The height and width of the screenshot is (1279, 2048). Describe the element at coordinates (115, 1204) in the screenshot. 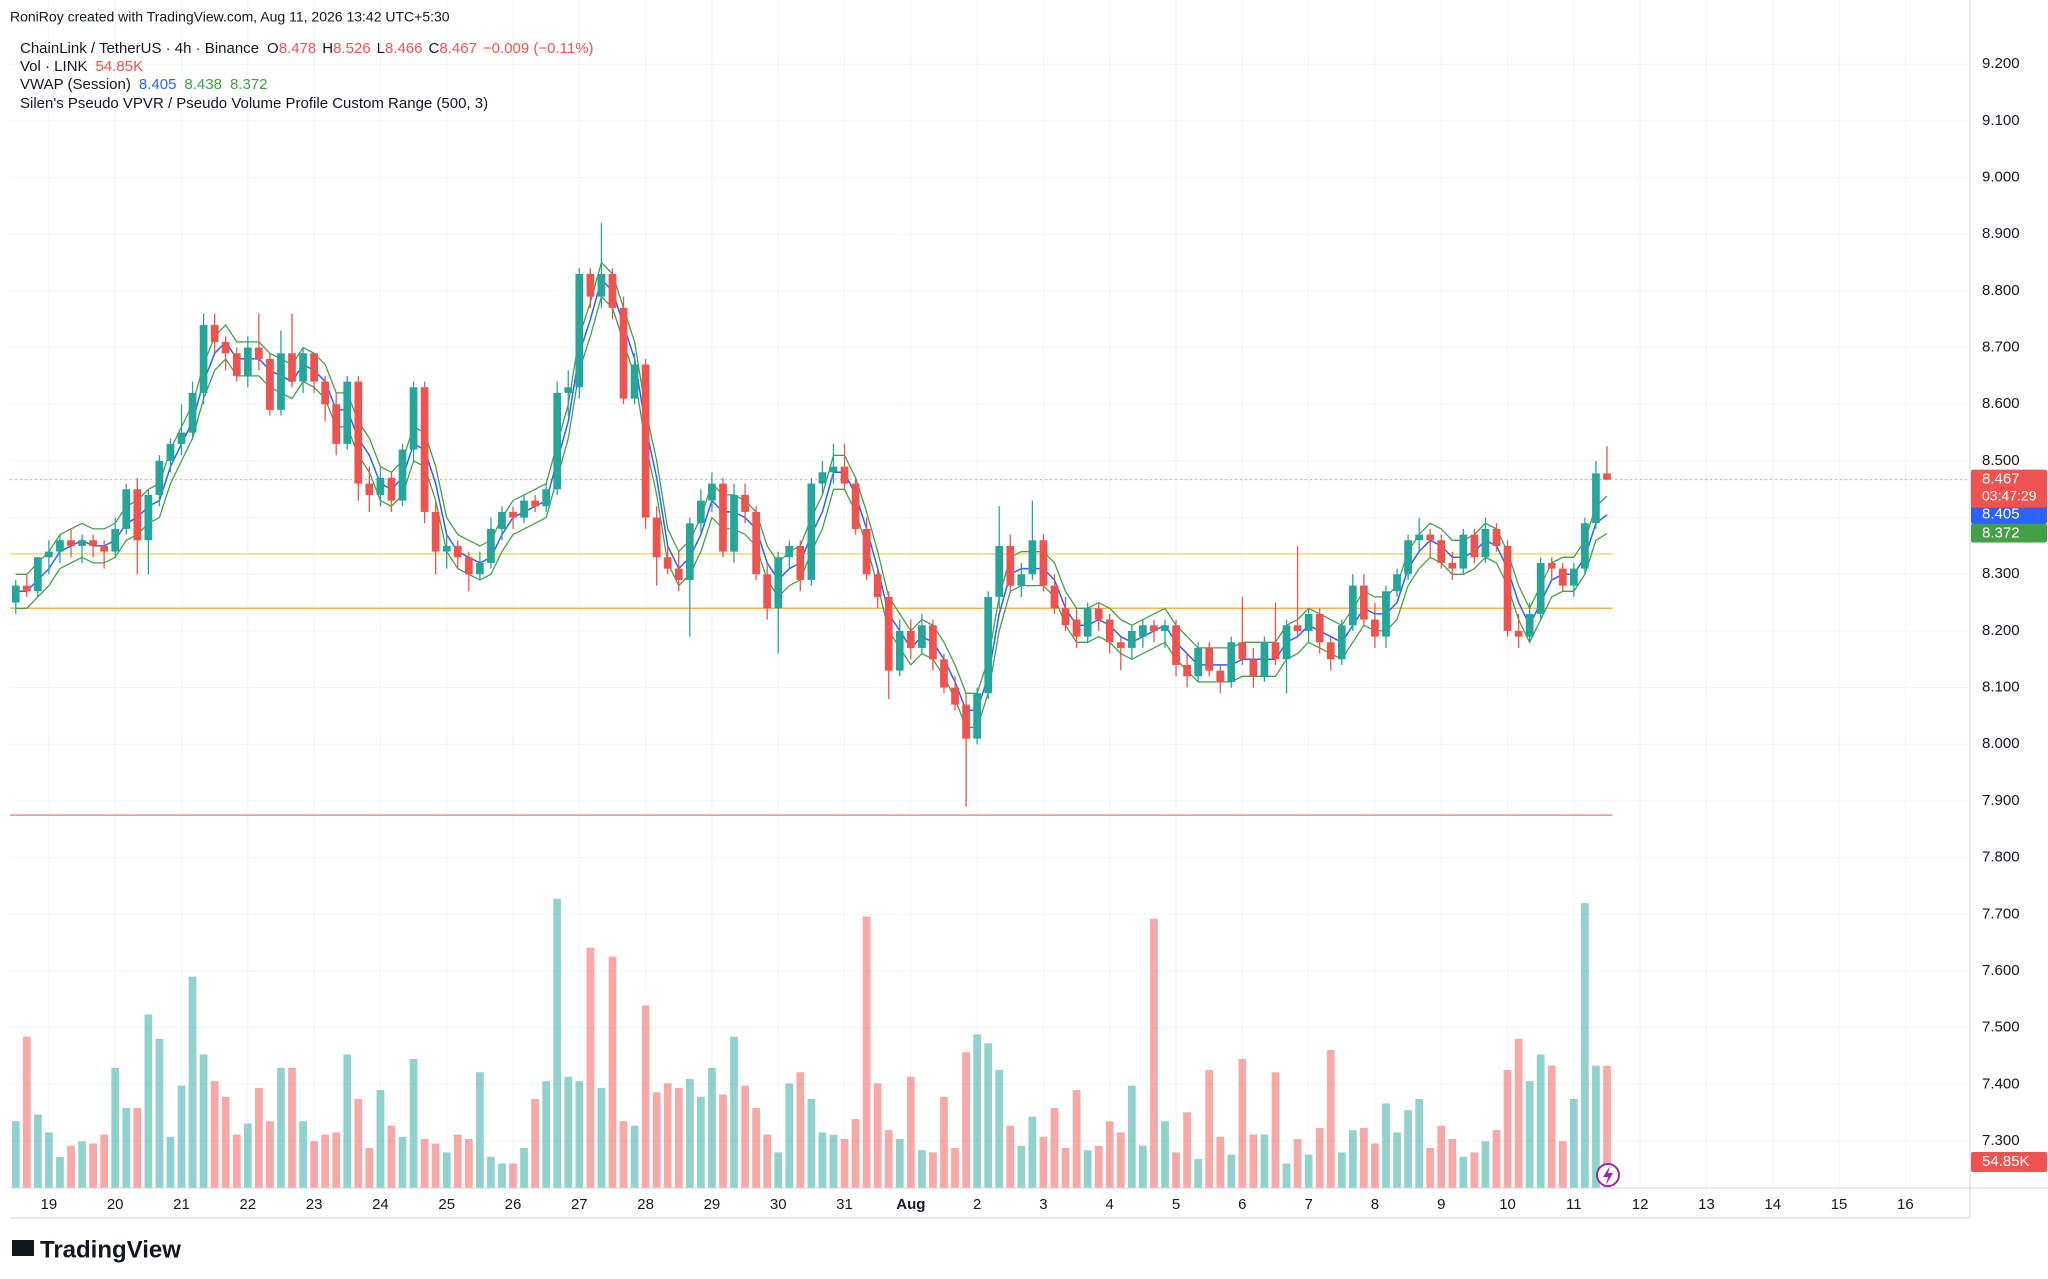

I see `x-tick-label: 20` at that location.